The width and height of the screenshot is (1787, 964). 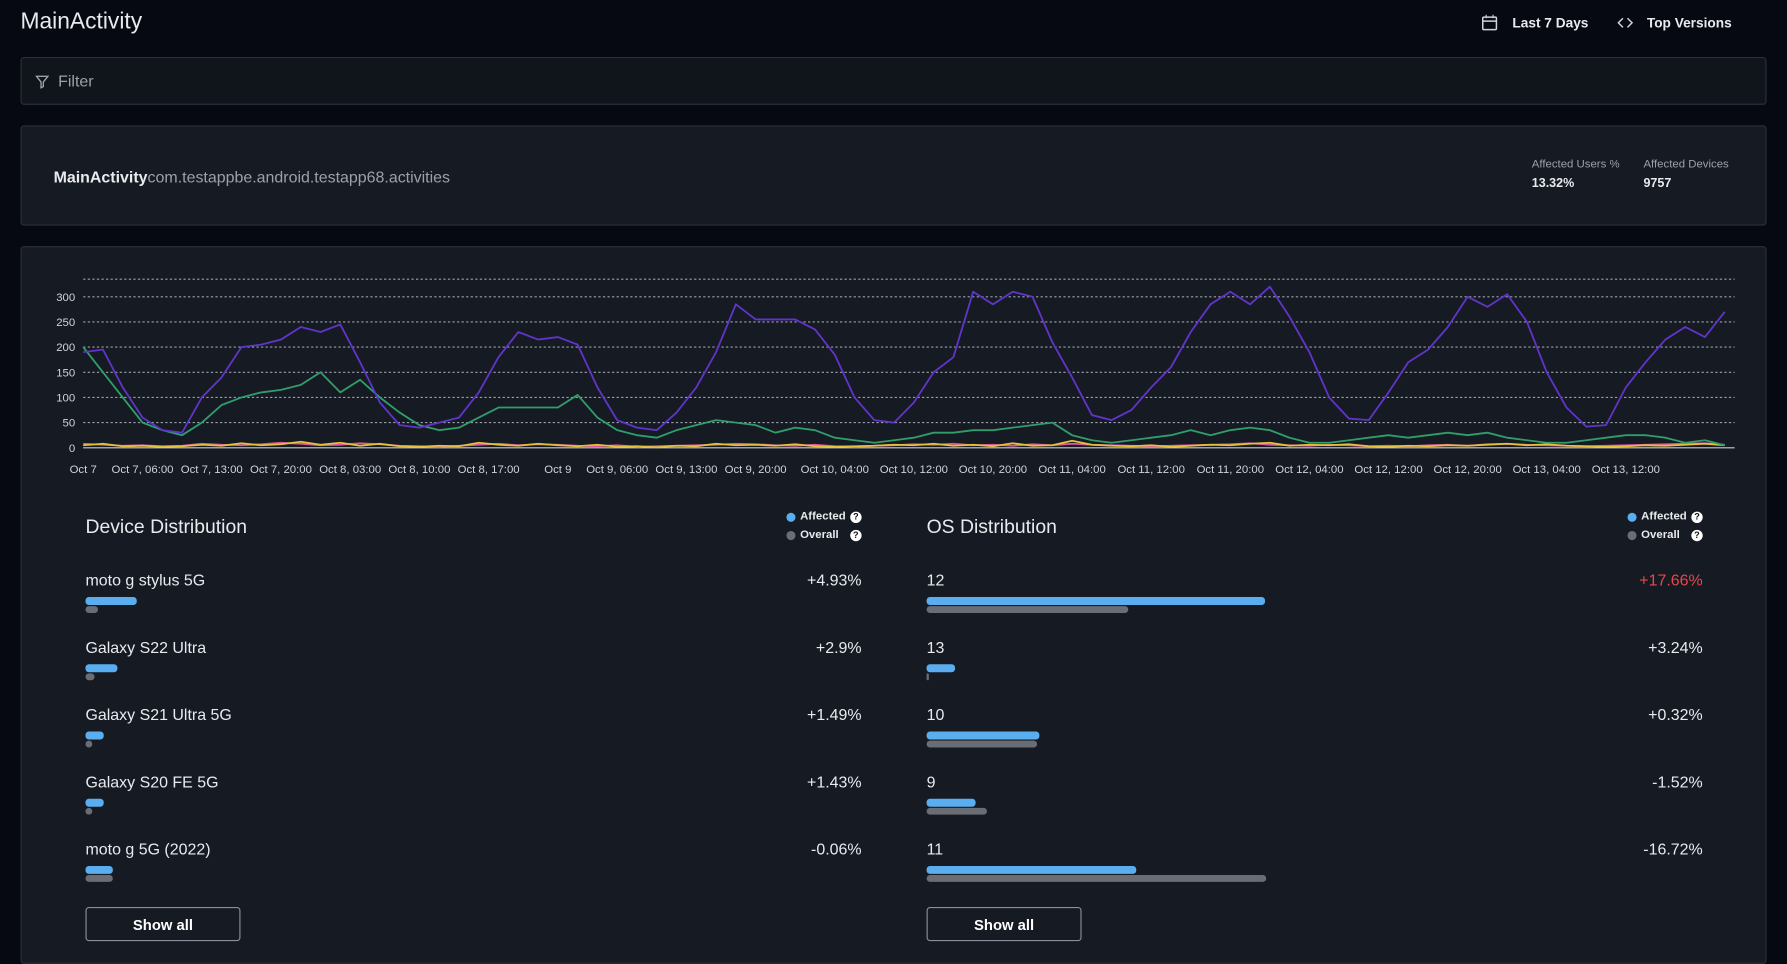 What do you see at coordinates (991, 527) in the screenshot?
I see `distribution-title: OS Distribution` at bounding box center [991, 527].